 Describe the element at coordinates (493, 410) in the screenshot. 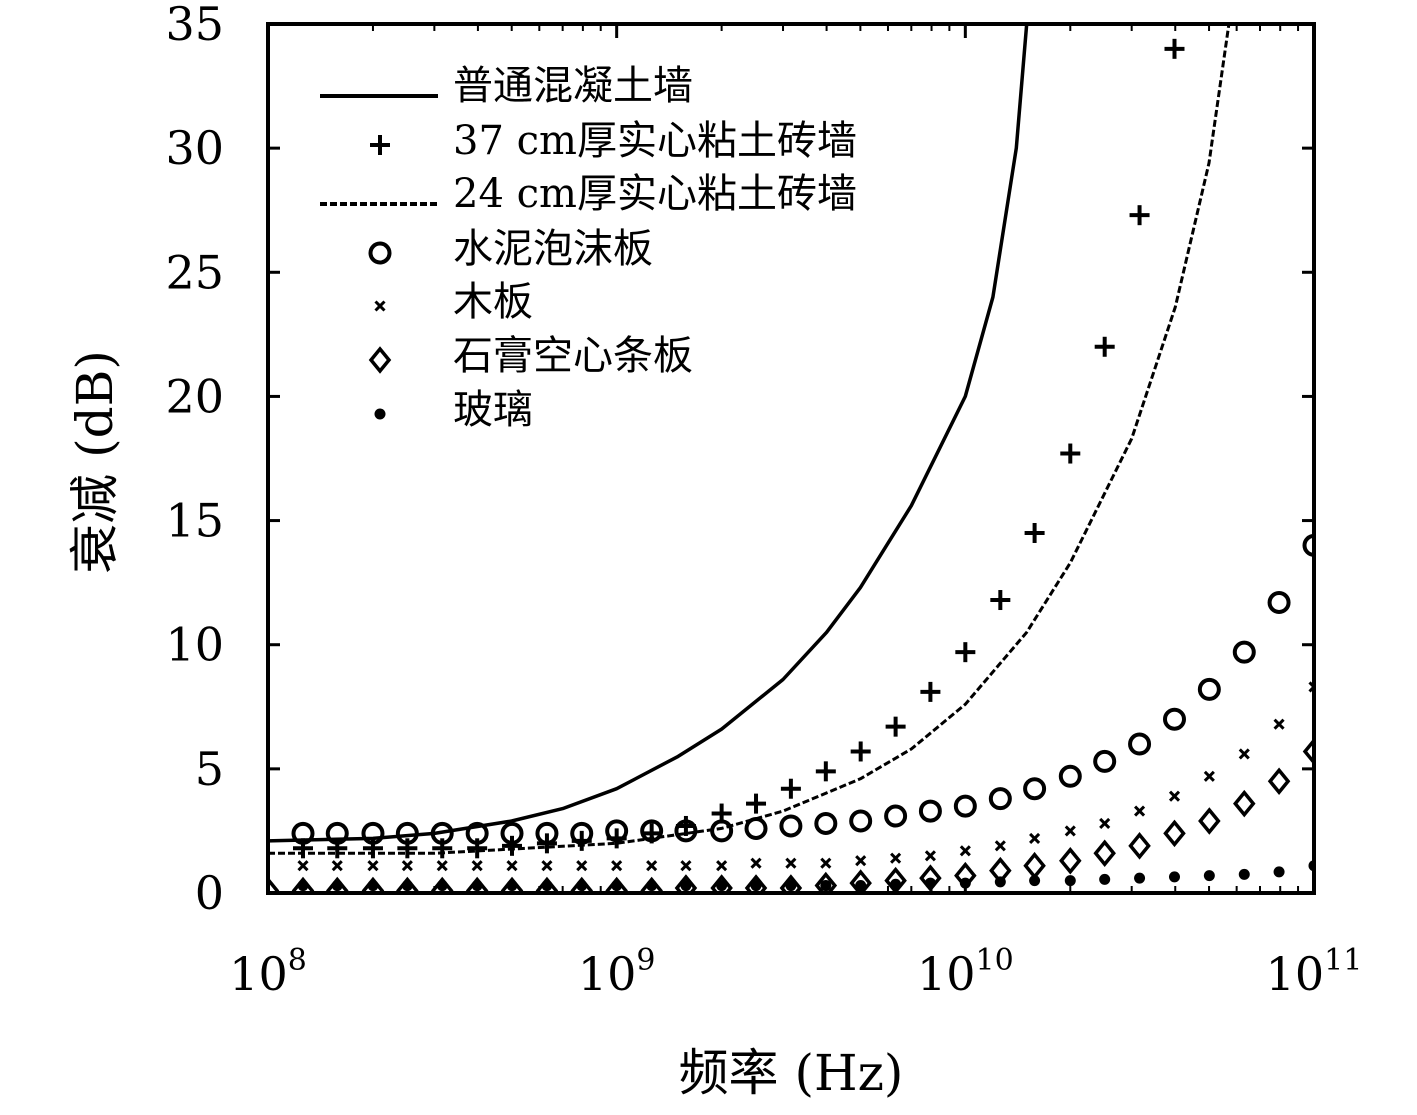

I see `legend-label-6: 玻璃` at that location.